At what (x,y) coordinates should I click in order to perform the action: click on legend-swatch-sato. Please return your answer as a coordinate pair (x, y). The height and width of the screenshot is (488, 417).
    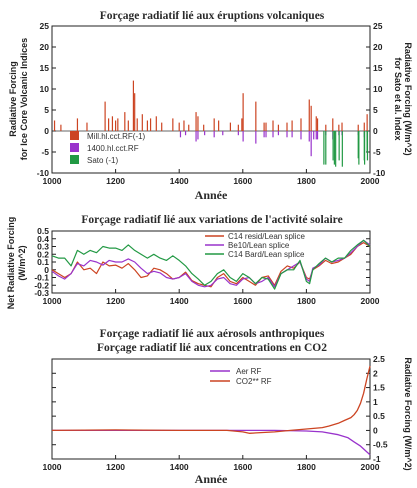
    Looking at the image, I should click on (74, 159).